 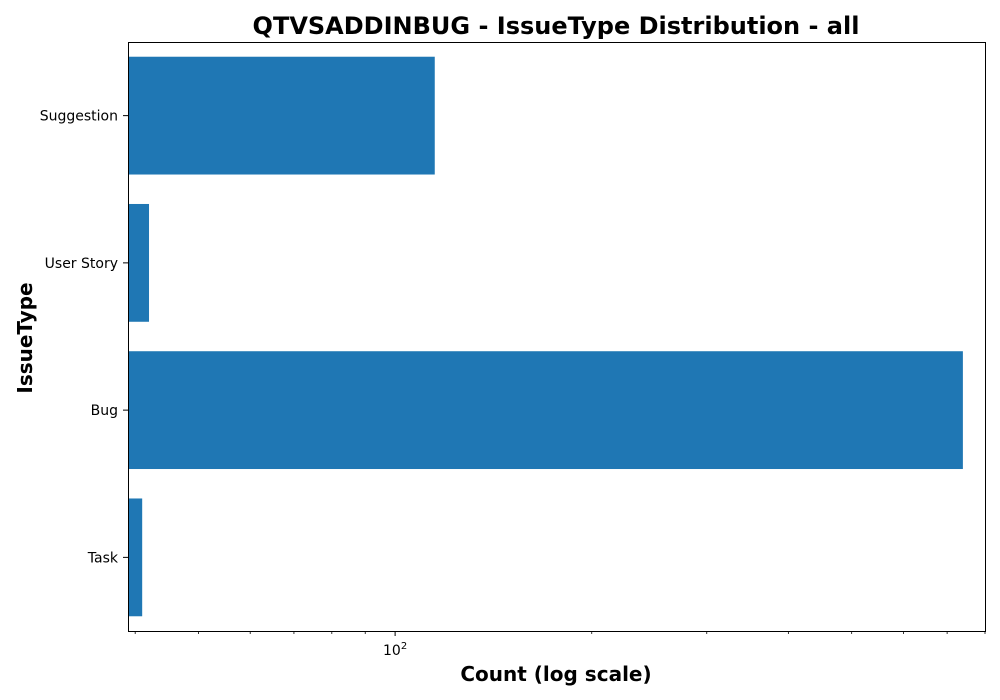 What do you see at coordinates (555, 674) in the screenshot?
I see `x-axis-label: Count (log scale)` at bounding box center [555, 674].